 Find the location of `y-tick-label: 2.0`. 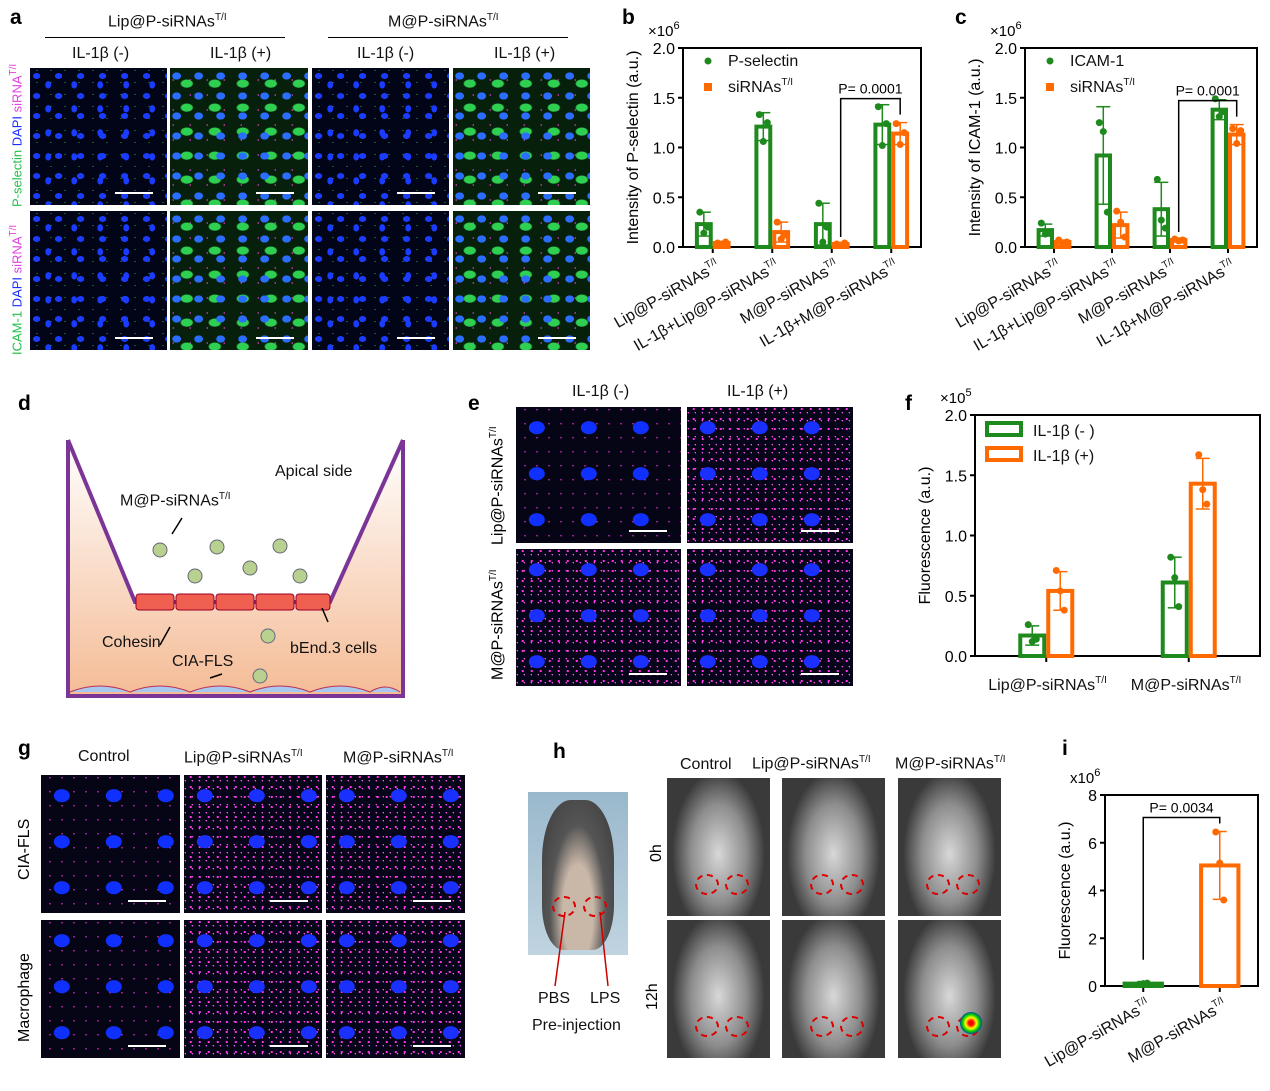

y-tick-label: 2.0 is located at coordinates (1006, 49).